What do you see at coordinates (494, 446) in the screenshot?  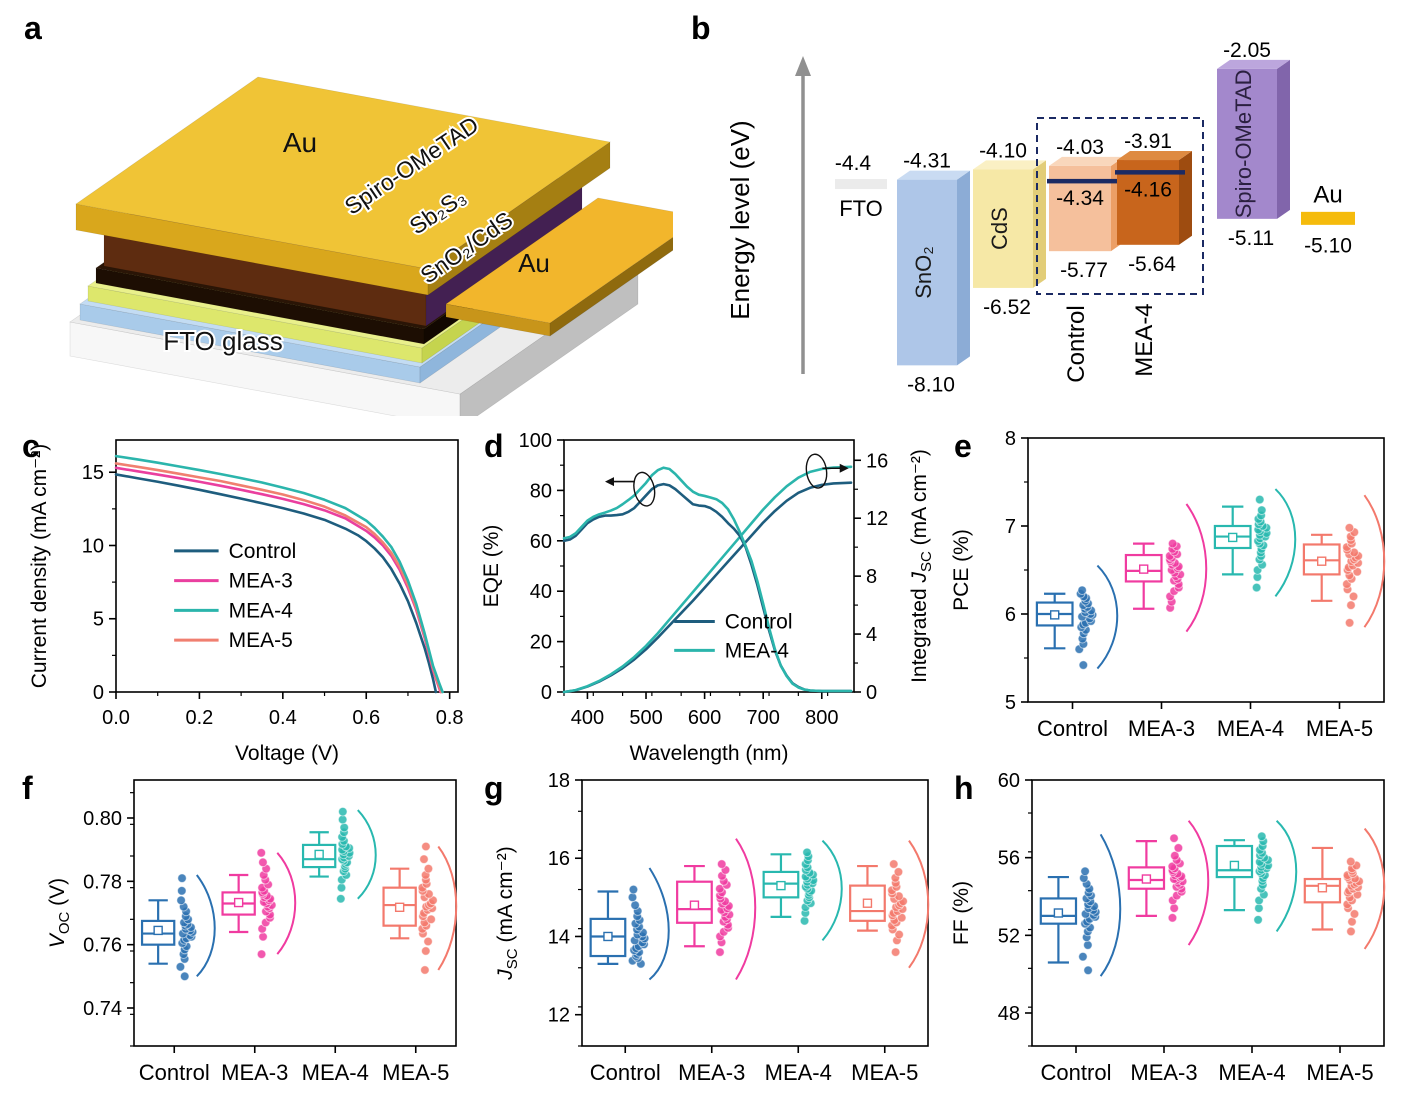 I see `panel-letter-d: d` at bounding box center [494, 446].